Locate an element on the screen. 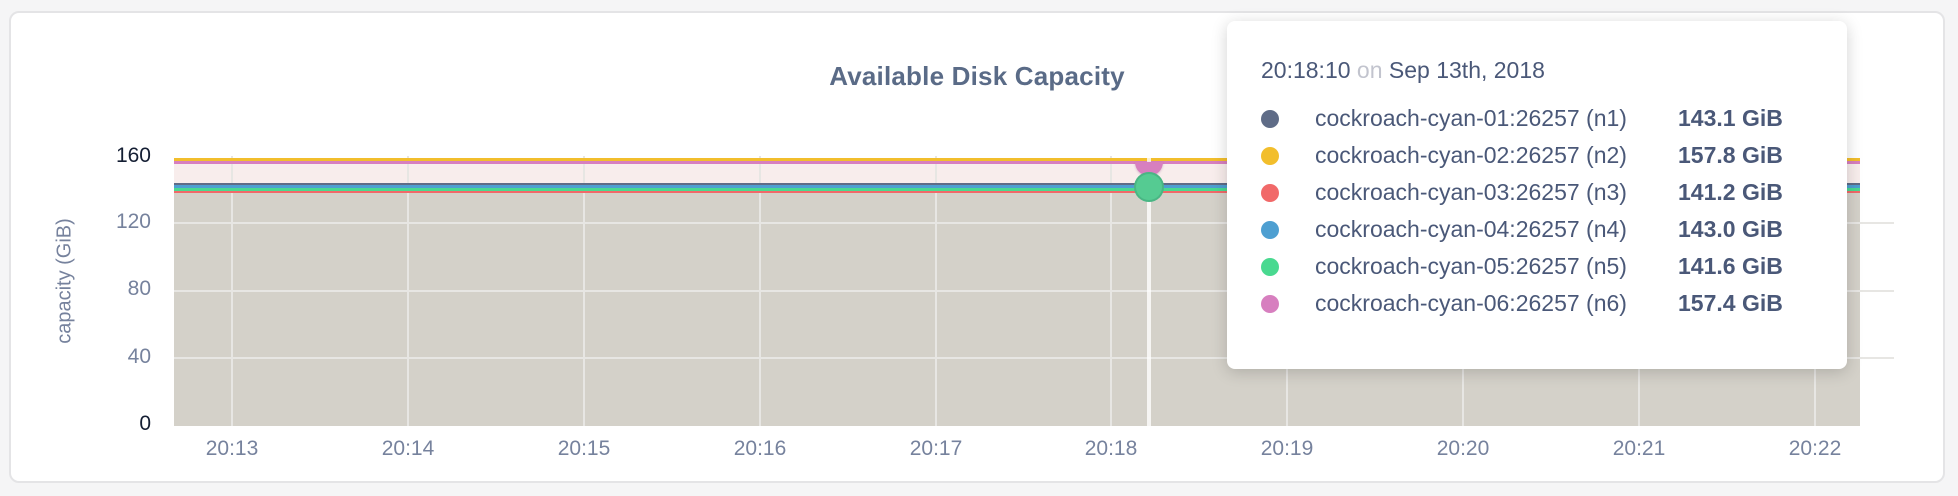 Image resolution: width=1958 pixels, height=496 pixels. y-tick-0: 0 is located at coordinates (145, 423).